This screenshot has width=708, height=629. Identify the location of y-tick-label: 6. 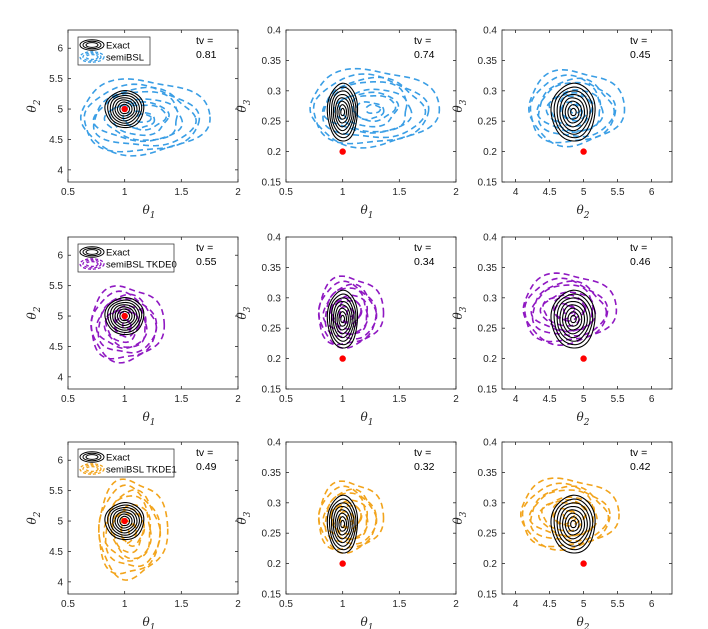
(60, 49).